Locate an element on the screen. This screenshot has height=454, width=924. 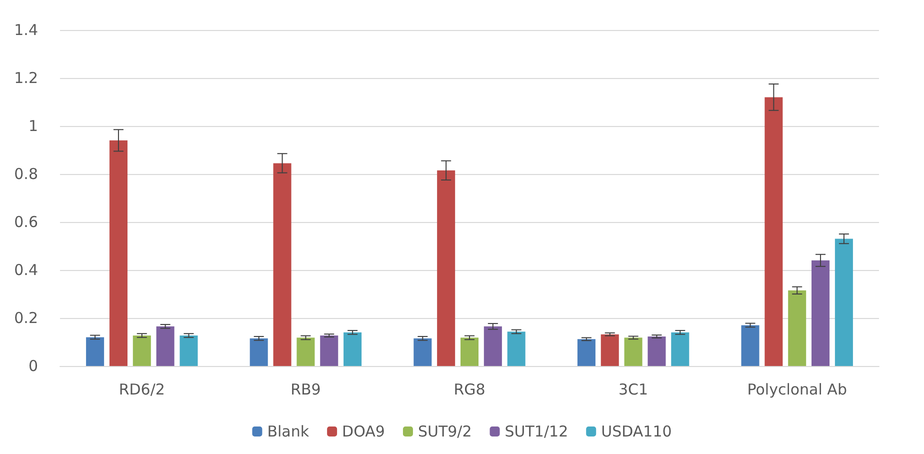
x-tick-label: RD6/2 is located at coordinates (141, 389).